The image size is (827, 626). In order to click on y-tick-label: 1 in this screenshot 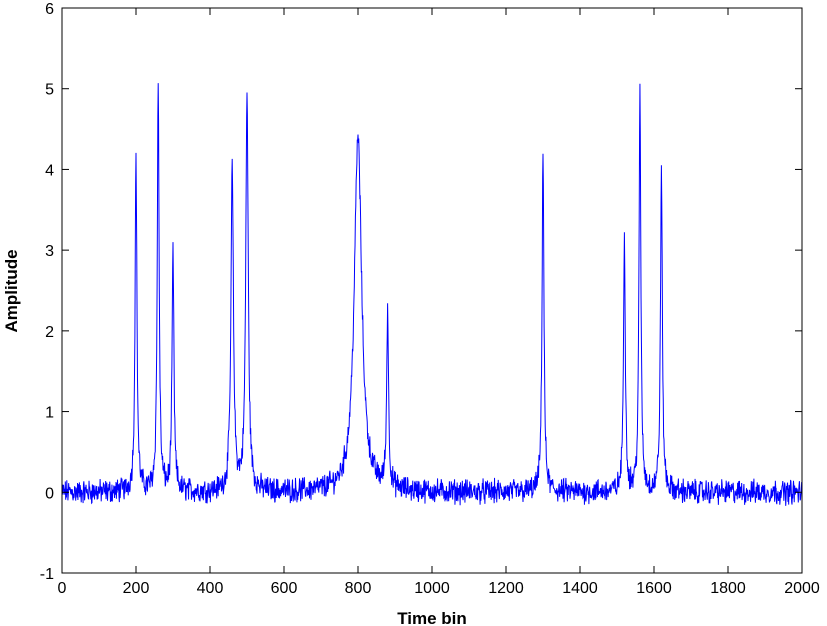, I will do `click(49, 413)`.